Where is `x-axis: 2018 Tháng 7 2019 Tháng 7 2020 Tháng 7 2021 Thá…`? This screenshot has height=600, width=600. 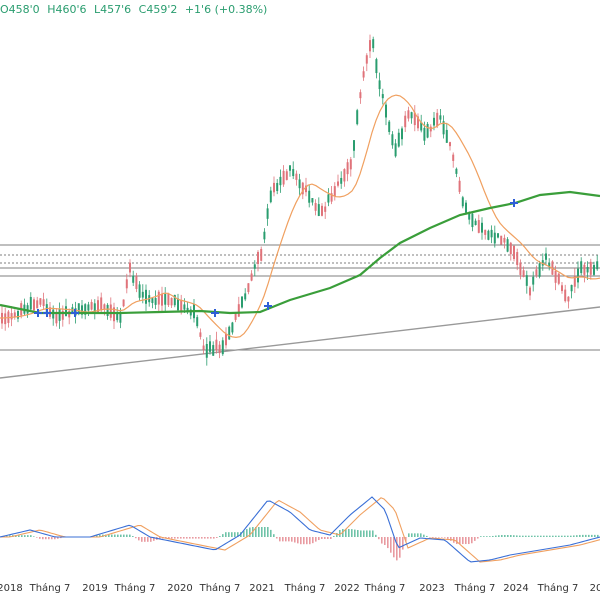 x-axis: 2018 Tháng 7 2019 Tháng 7 2020 Tháng 7 2021 Thá… is located at coordinates (300, 588).